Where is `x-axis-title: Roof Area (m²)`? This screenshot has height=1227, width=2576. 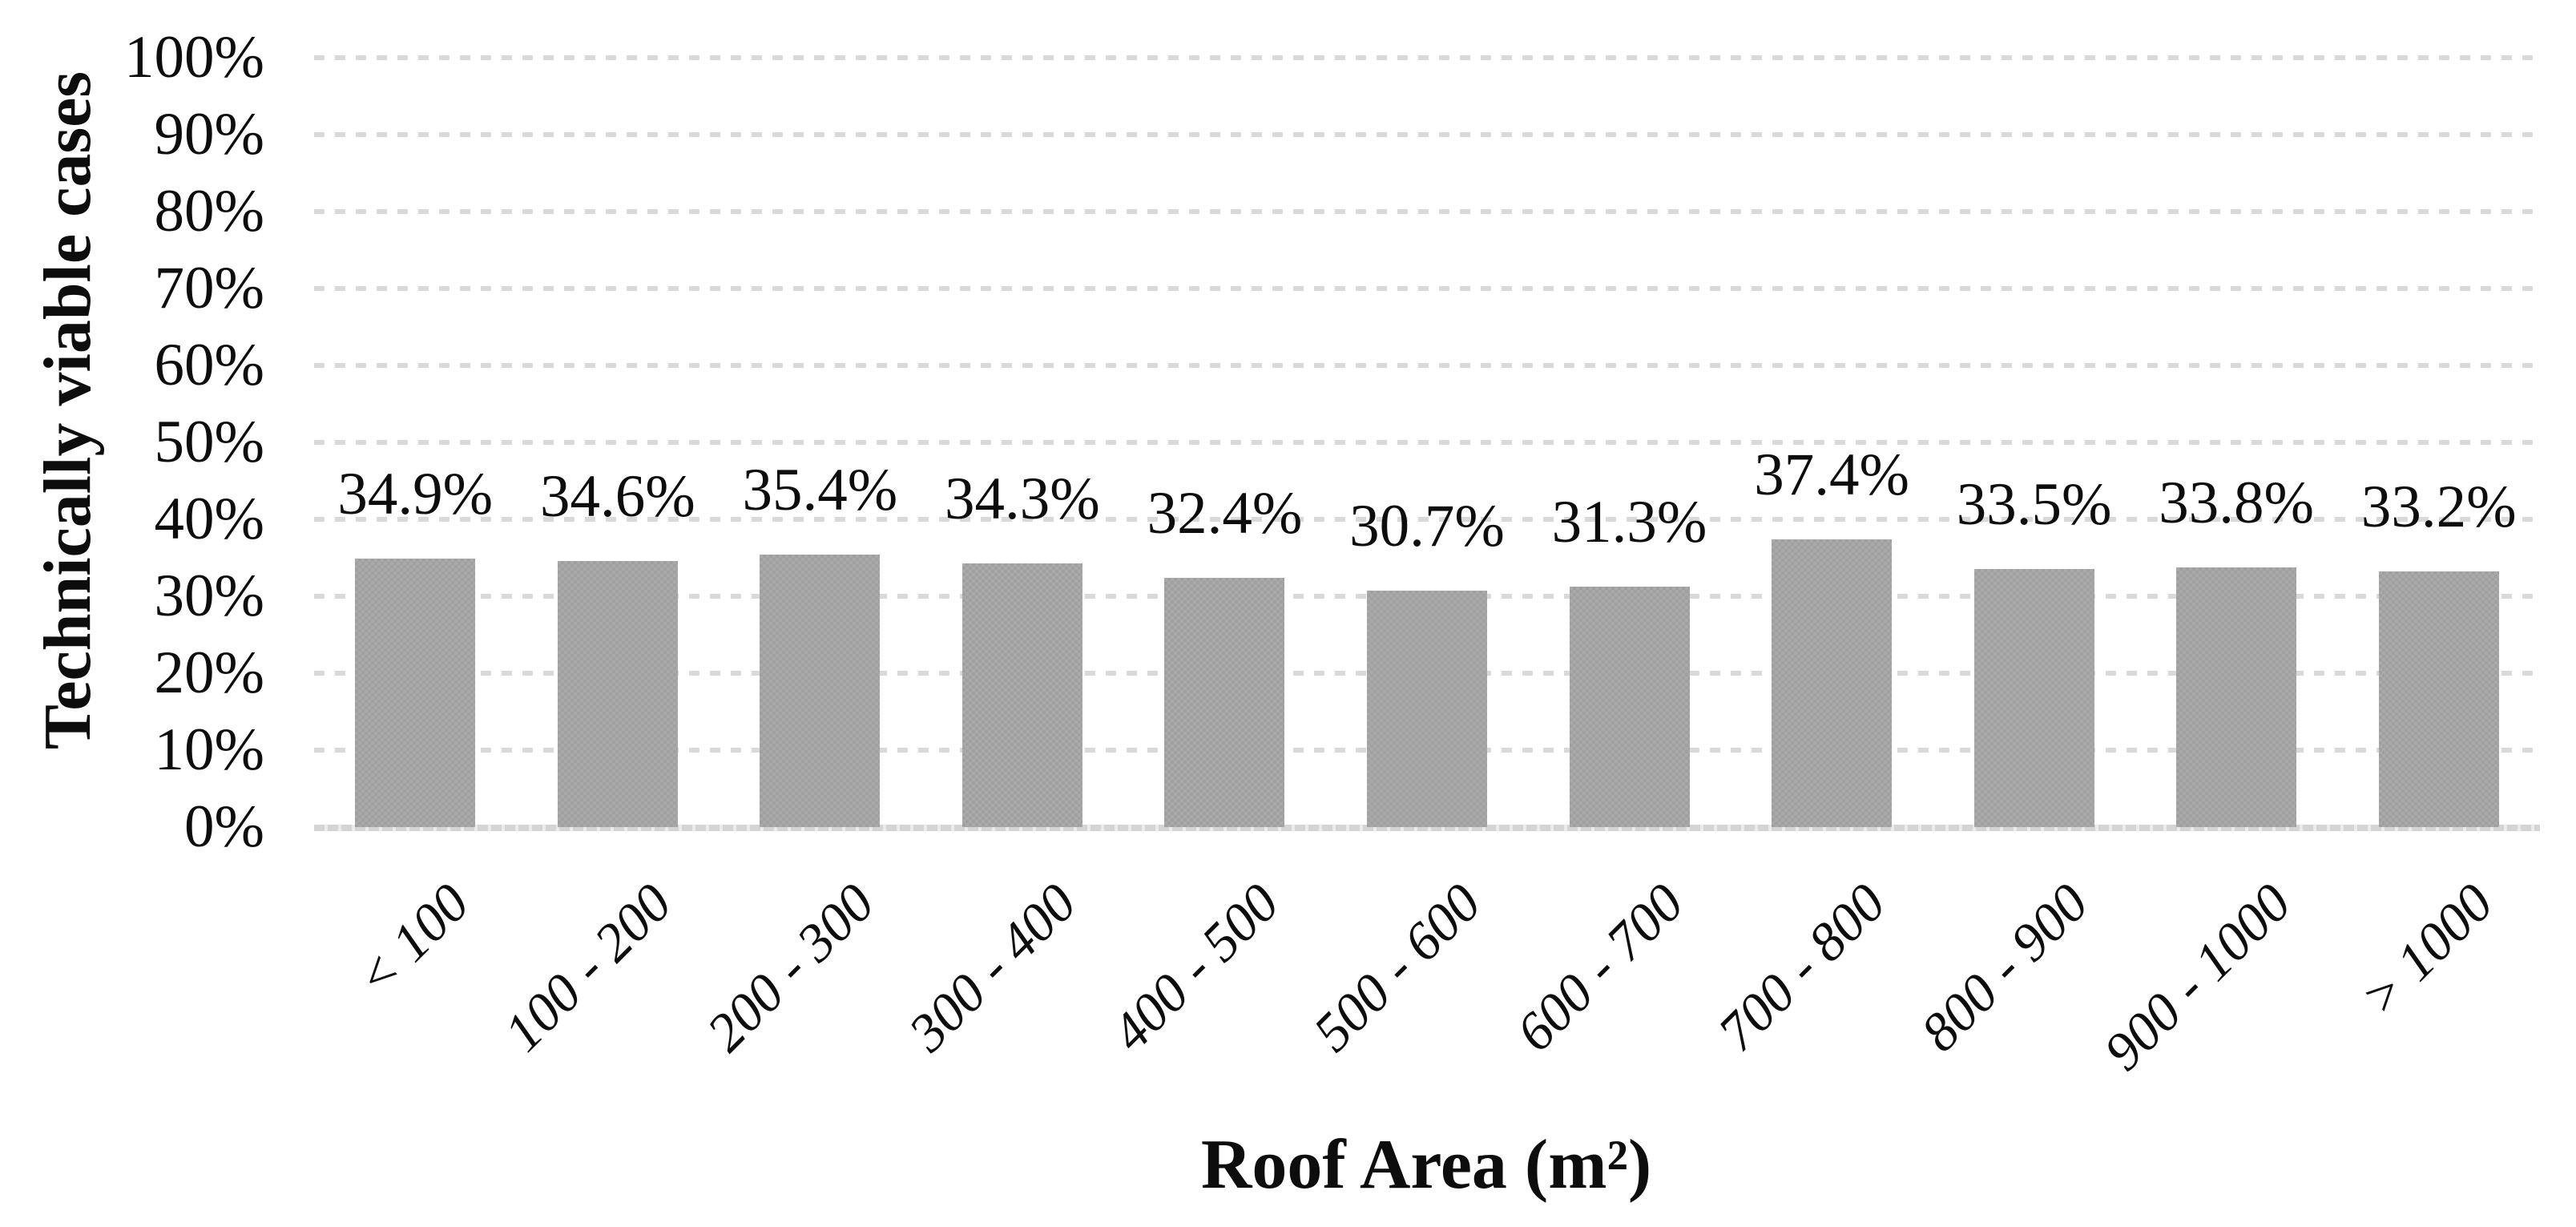 x-axis-title: Roof Area (m²) is located at coordinates (1426, 1165).